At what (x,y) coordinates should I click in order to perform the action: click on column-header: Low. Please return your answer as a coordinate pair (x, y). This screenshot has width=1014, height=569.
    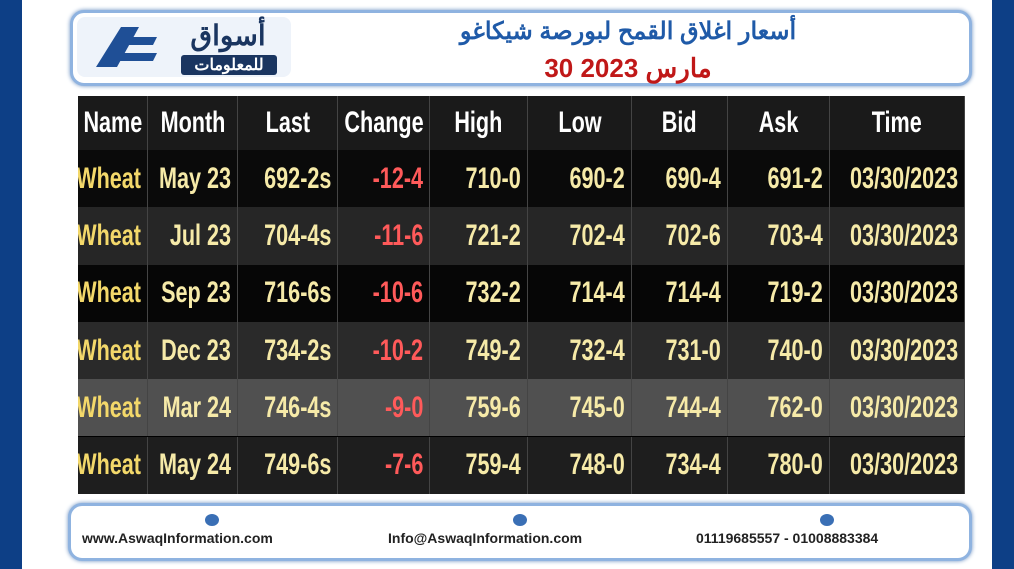
    Looking at the image, I should click on (580, 123).